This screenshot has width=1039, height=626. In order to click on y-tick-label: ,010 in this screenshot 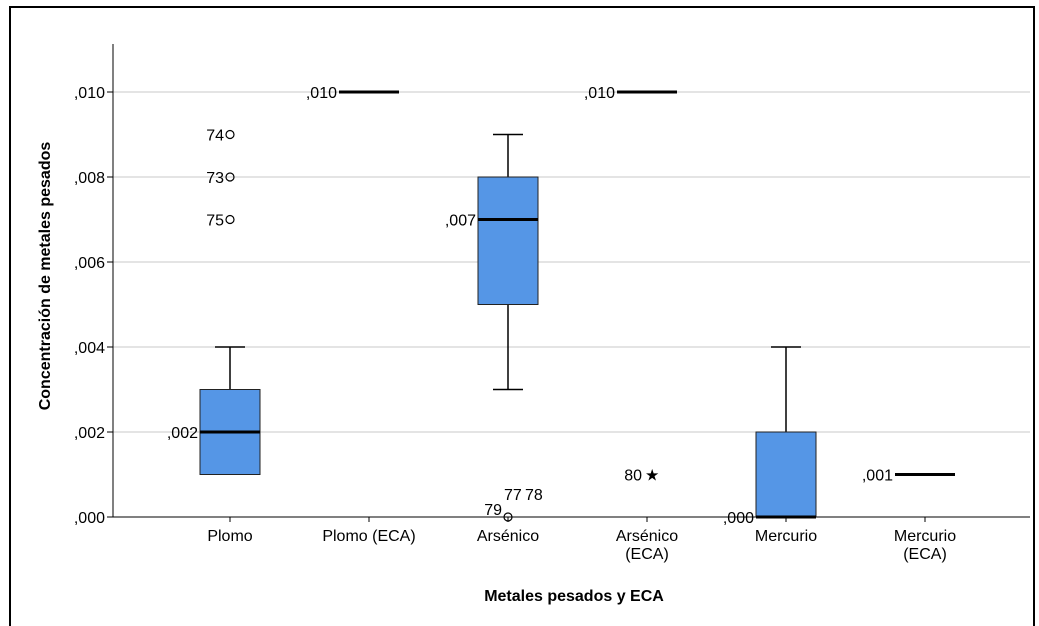, I will do `click(89, 93)`.